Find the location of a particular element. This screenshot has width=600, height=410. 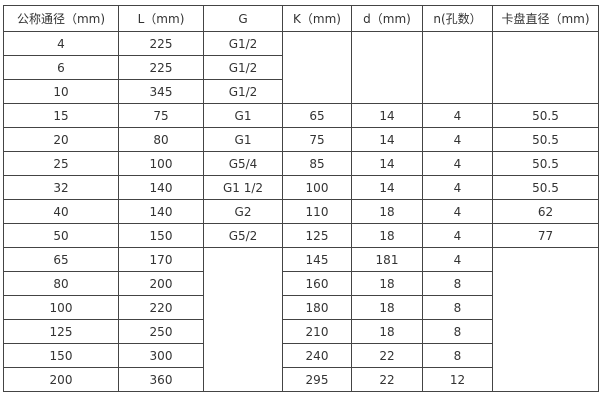

cell-k: 85 is located at coordinates (317, 163).